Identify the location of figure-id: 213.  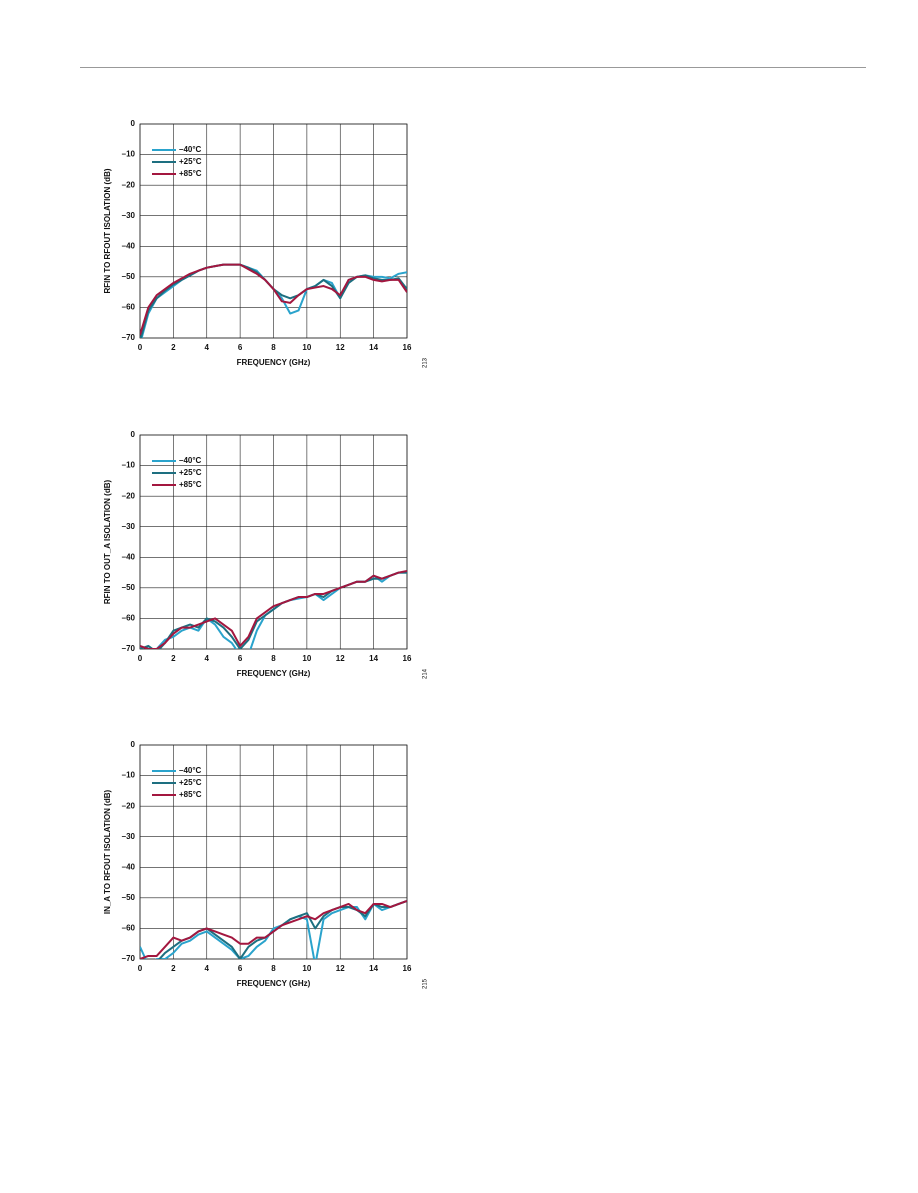
(426, 362).